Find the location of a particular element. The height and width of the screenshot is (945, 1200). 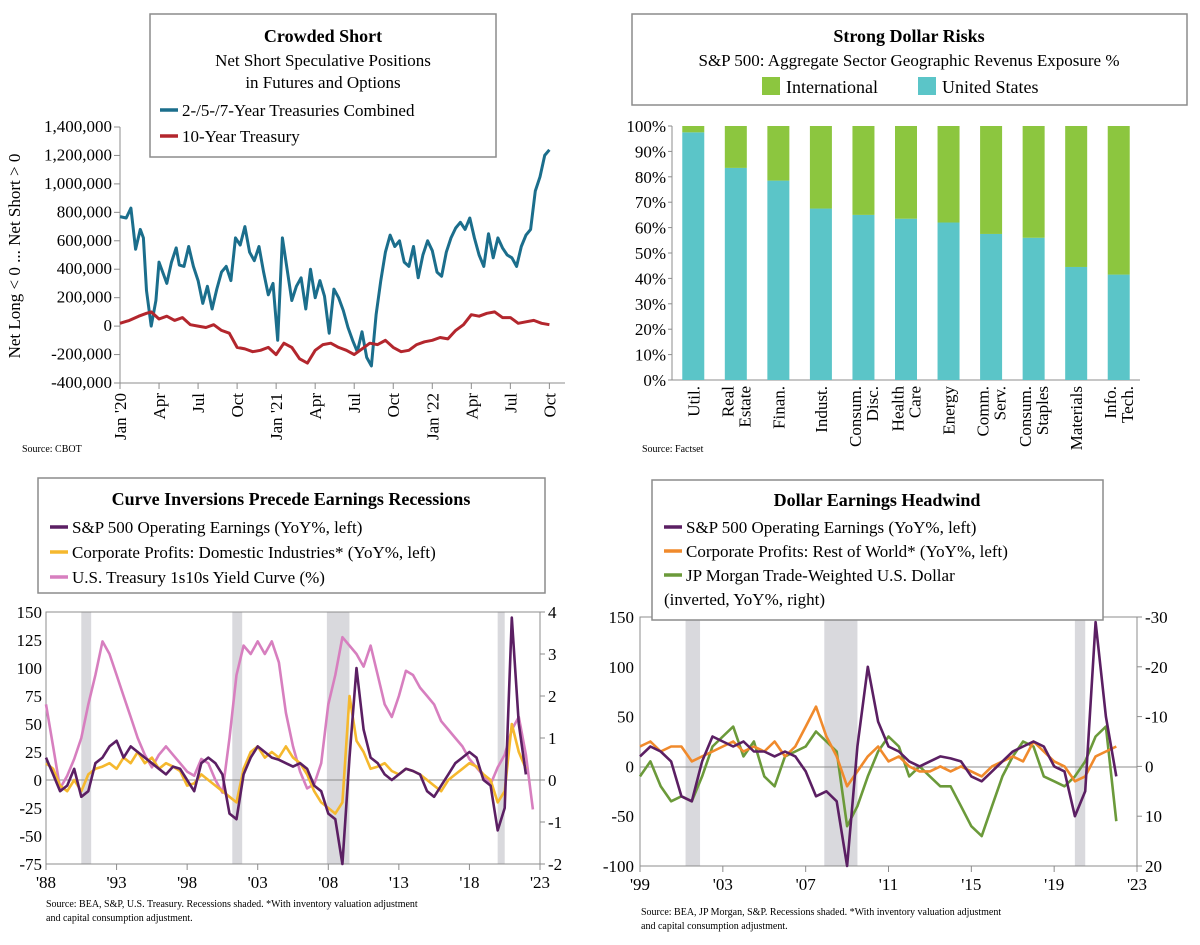

p3-legend-label-1: S&P 500 Operating Earnings (YoY%, left) is located at coordinates (217, 527).